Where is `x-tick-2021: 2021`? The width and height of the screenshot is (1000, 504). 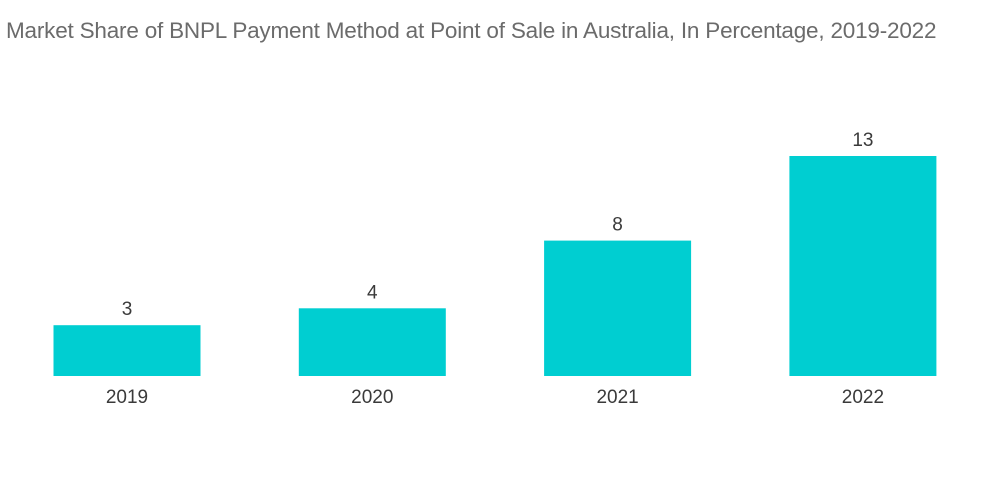 x-tick-2021: 2021 is located at coordinates (617, 397).